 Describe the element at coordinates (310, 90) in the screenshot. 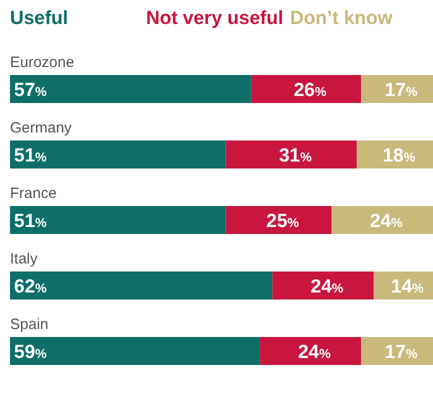

I see `data-label: 26%` at that location.